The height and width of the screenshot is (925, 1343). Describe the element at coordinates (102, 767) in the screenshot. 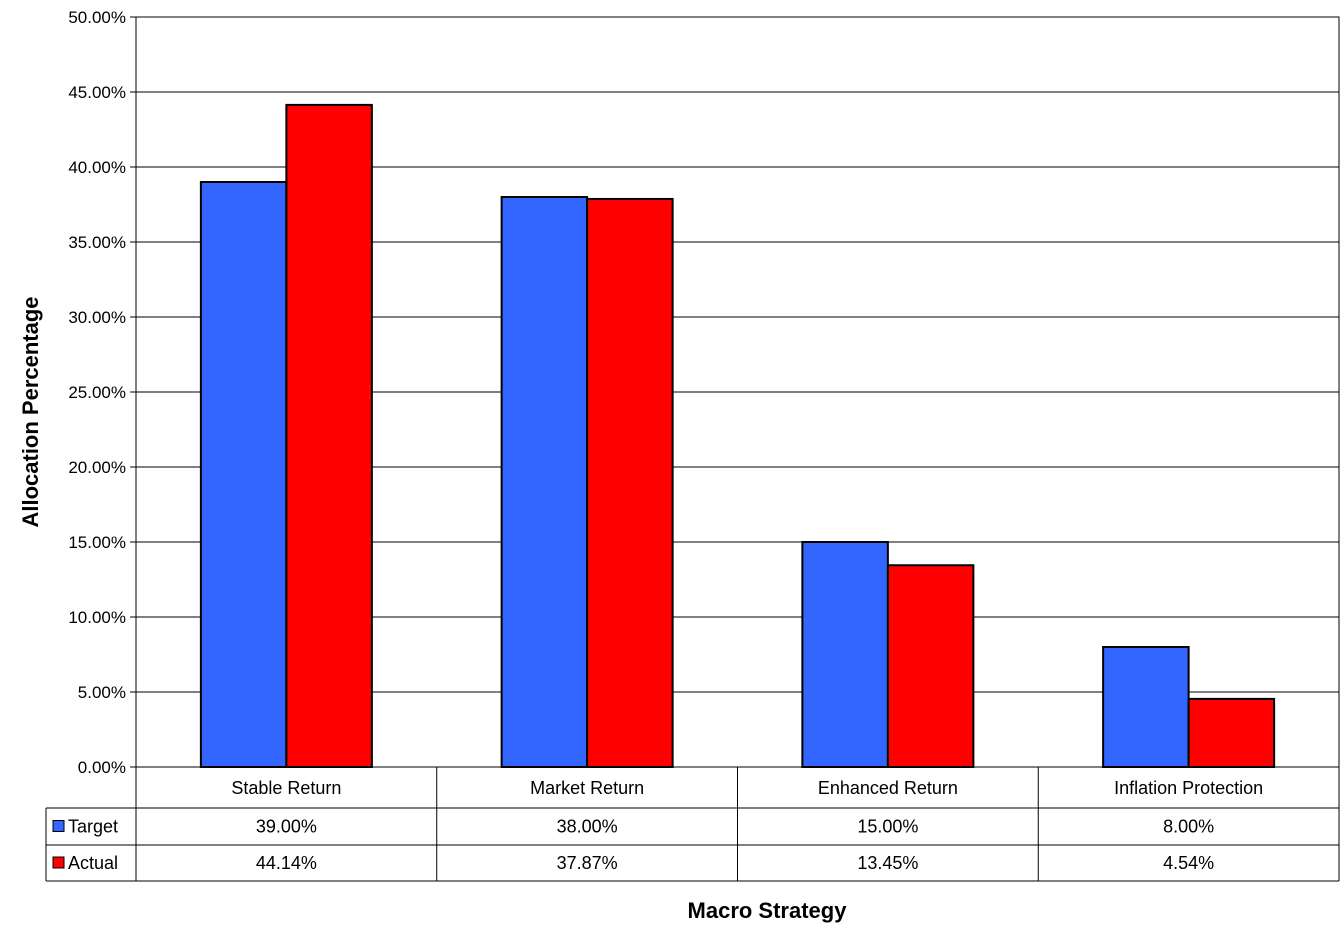

I see `y-tick-label: 0.00%` at that location.